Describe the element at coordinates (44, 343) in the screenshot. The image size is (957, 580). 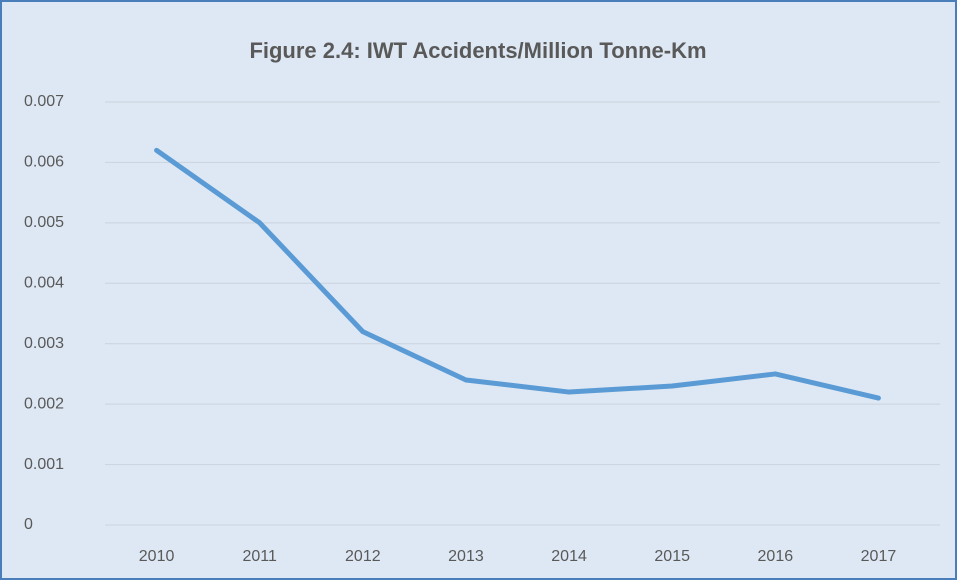
I see `y-tick-label: 0.003` at that location.